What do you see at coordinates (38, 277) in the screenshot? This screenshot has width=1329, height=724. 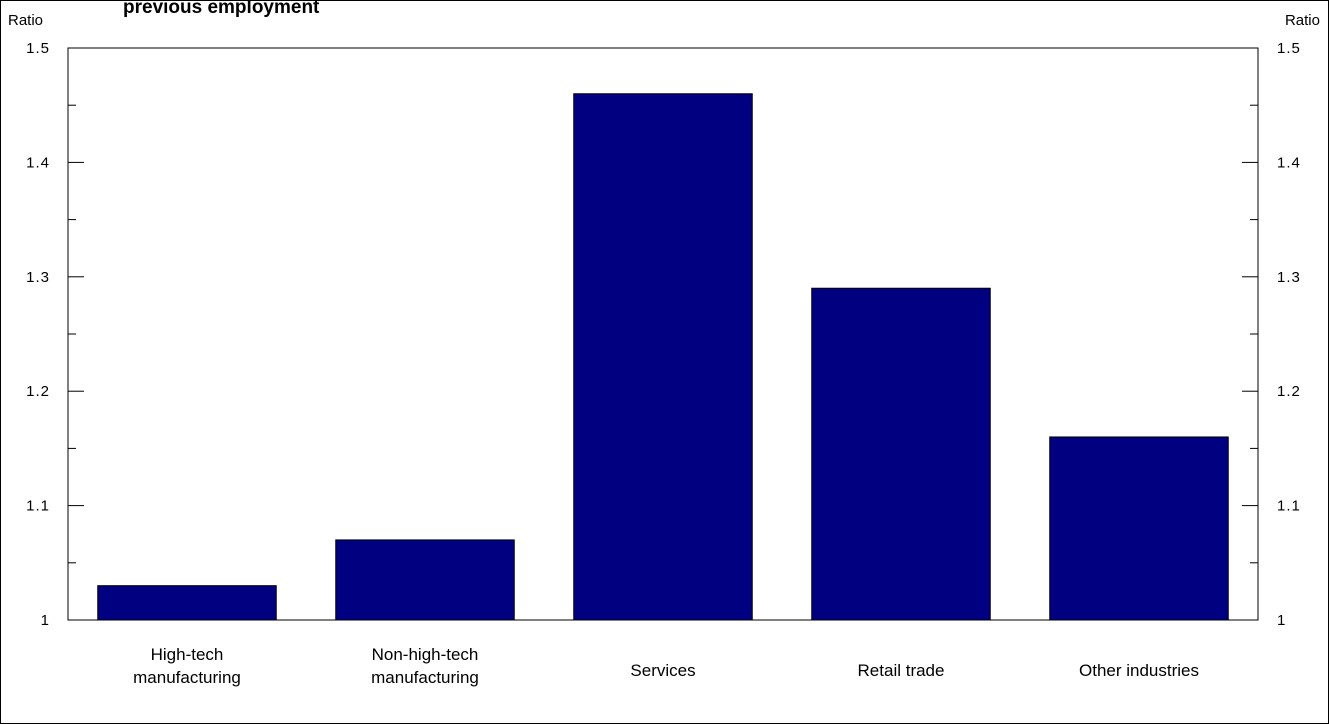 I see `y-tick-label-left: 1.3` at bounding box center [38, 277].